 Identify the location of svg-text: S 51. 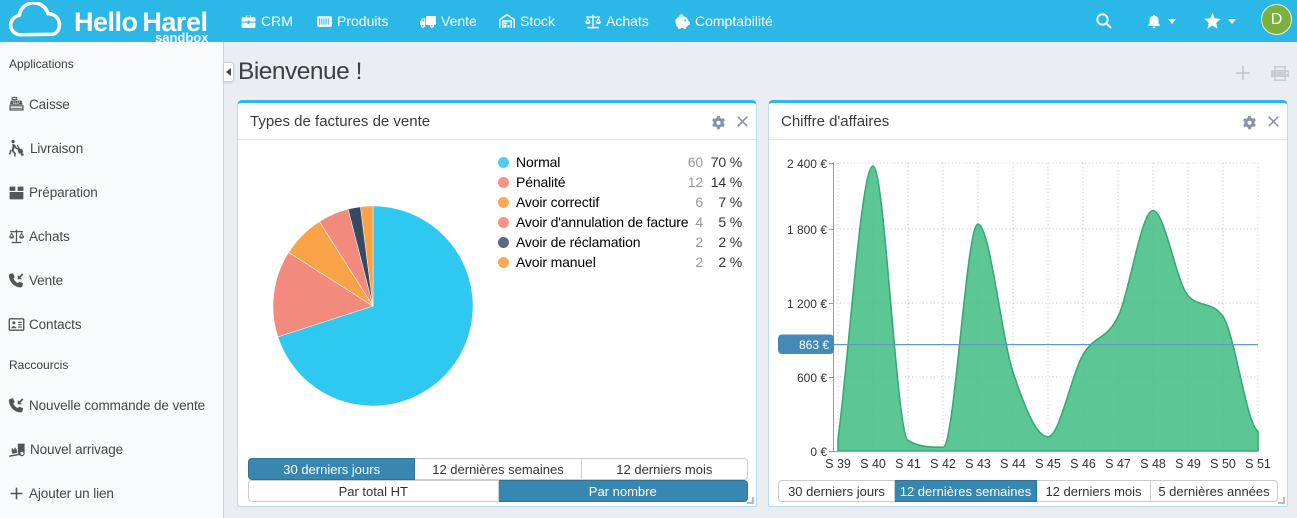
(1258, 464).